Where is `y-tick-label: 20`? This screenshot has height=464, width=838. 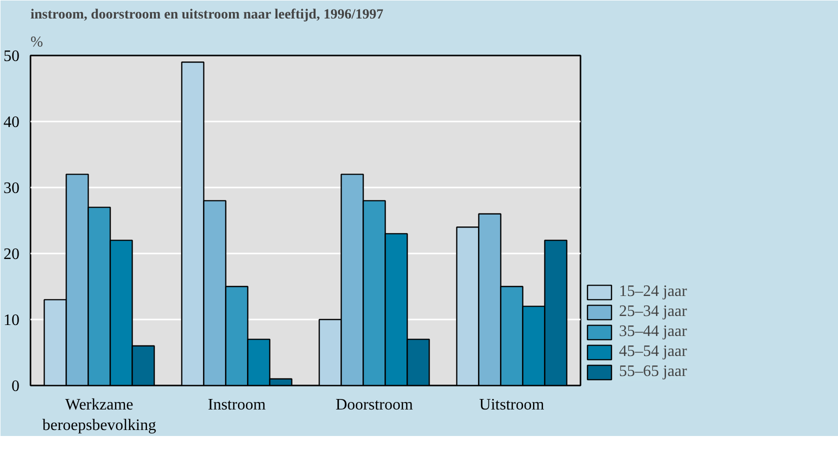 y-tick-label: 20 is located at coordinates (12, 254).